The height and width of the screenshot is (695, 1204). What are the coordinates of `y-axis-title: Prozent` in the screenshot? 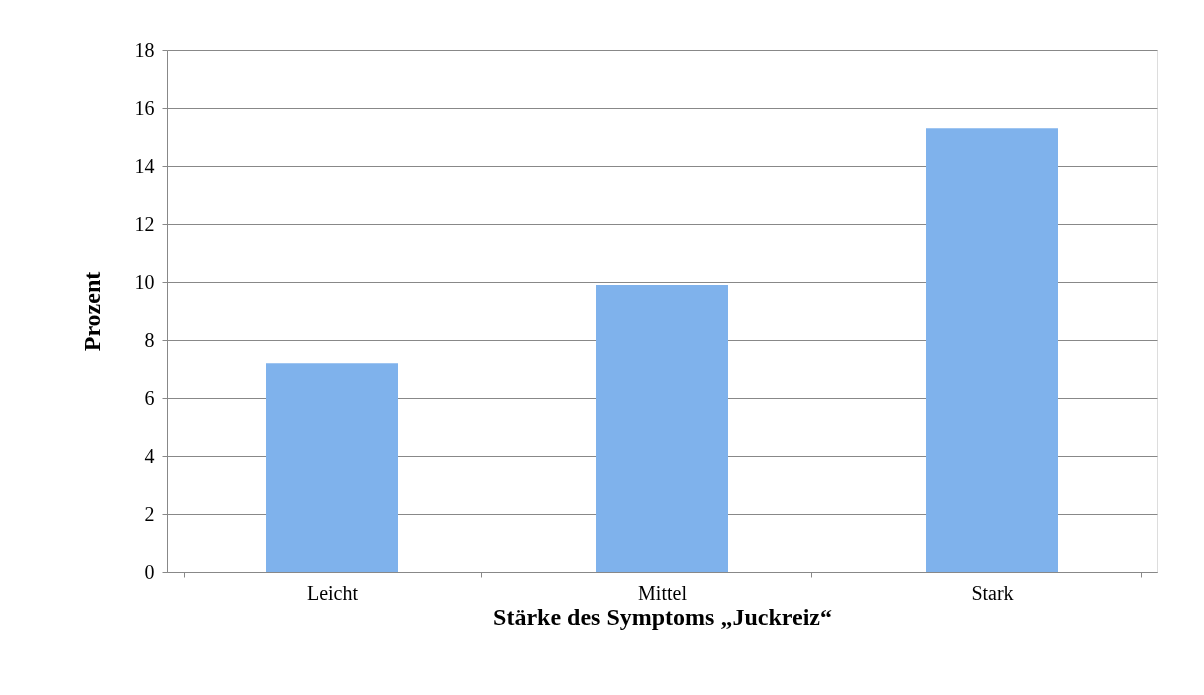 It's located at (91, 311).